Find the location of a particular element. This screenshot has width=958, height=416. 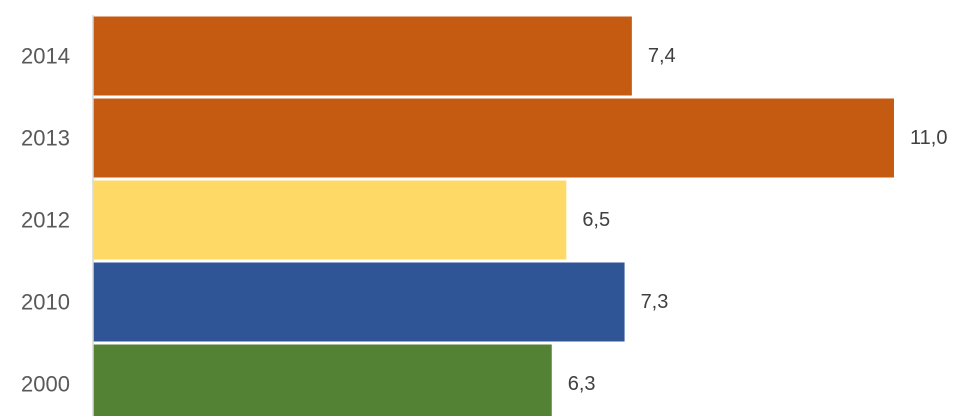

tick-label-2014: 2014 is located at coordinates (45, 56).